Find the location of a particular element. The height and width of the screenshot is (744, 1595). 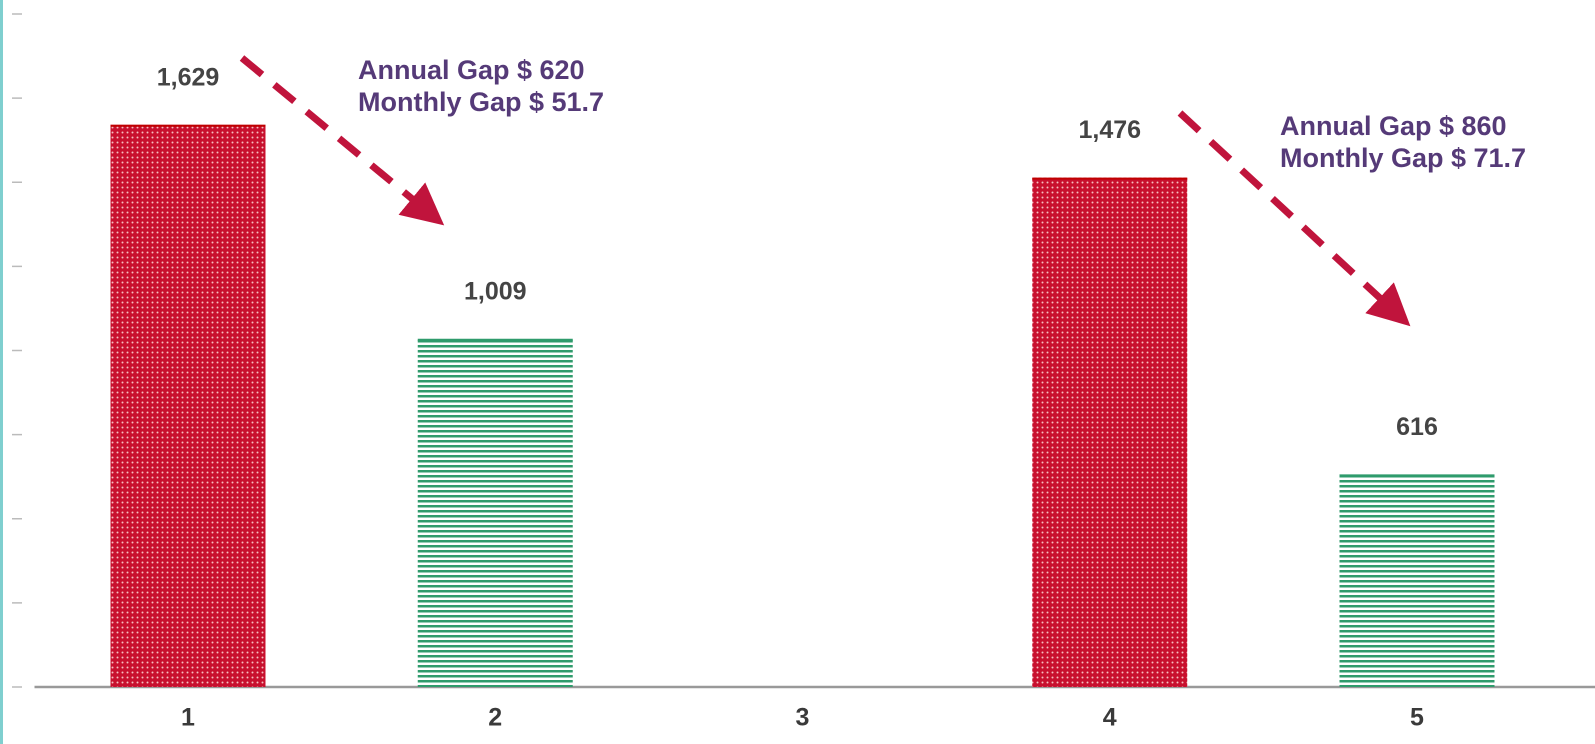

left-border is located at coordinates (1, 372).